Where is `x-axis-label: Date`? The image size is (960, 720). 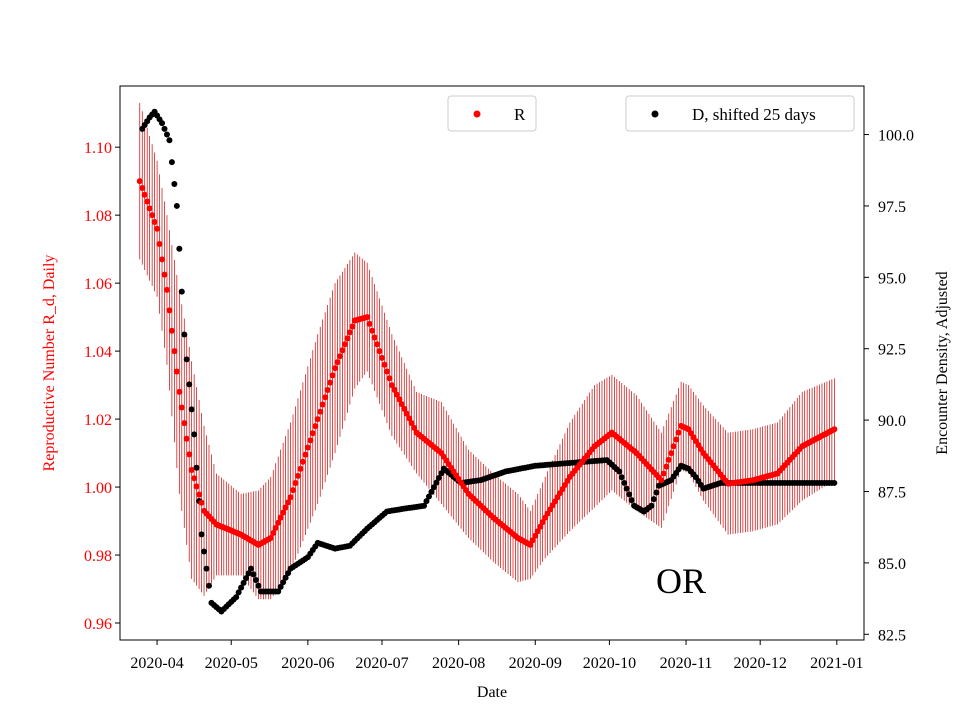 x-axis-label: Date is located at coordinates (492, 692).